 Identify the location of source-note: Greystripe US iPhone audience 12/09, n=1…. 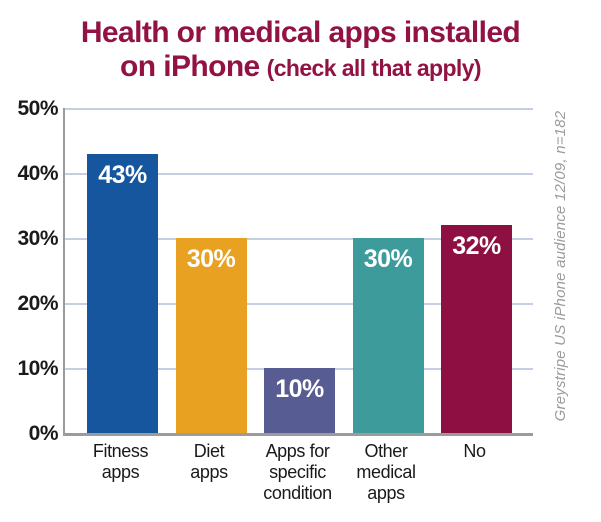
(560, 266).